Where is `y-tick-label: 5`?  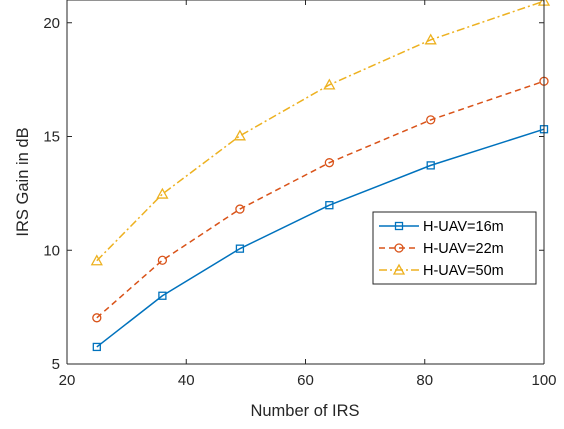
y-tick-label: 5 is located at coordinates (56, 364).